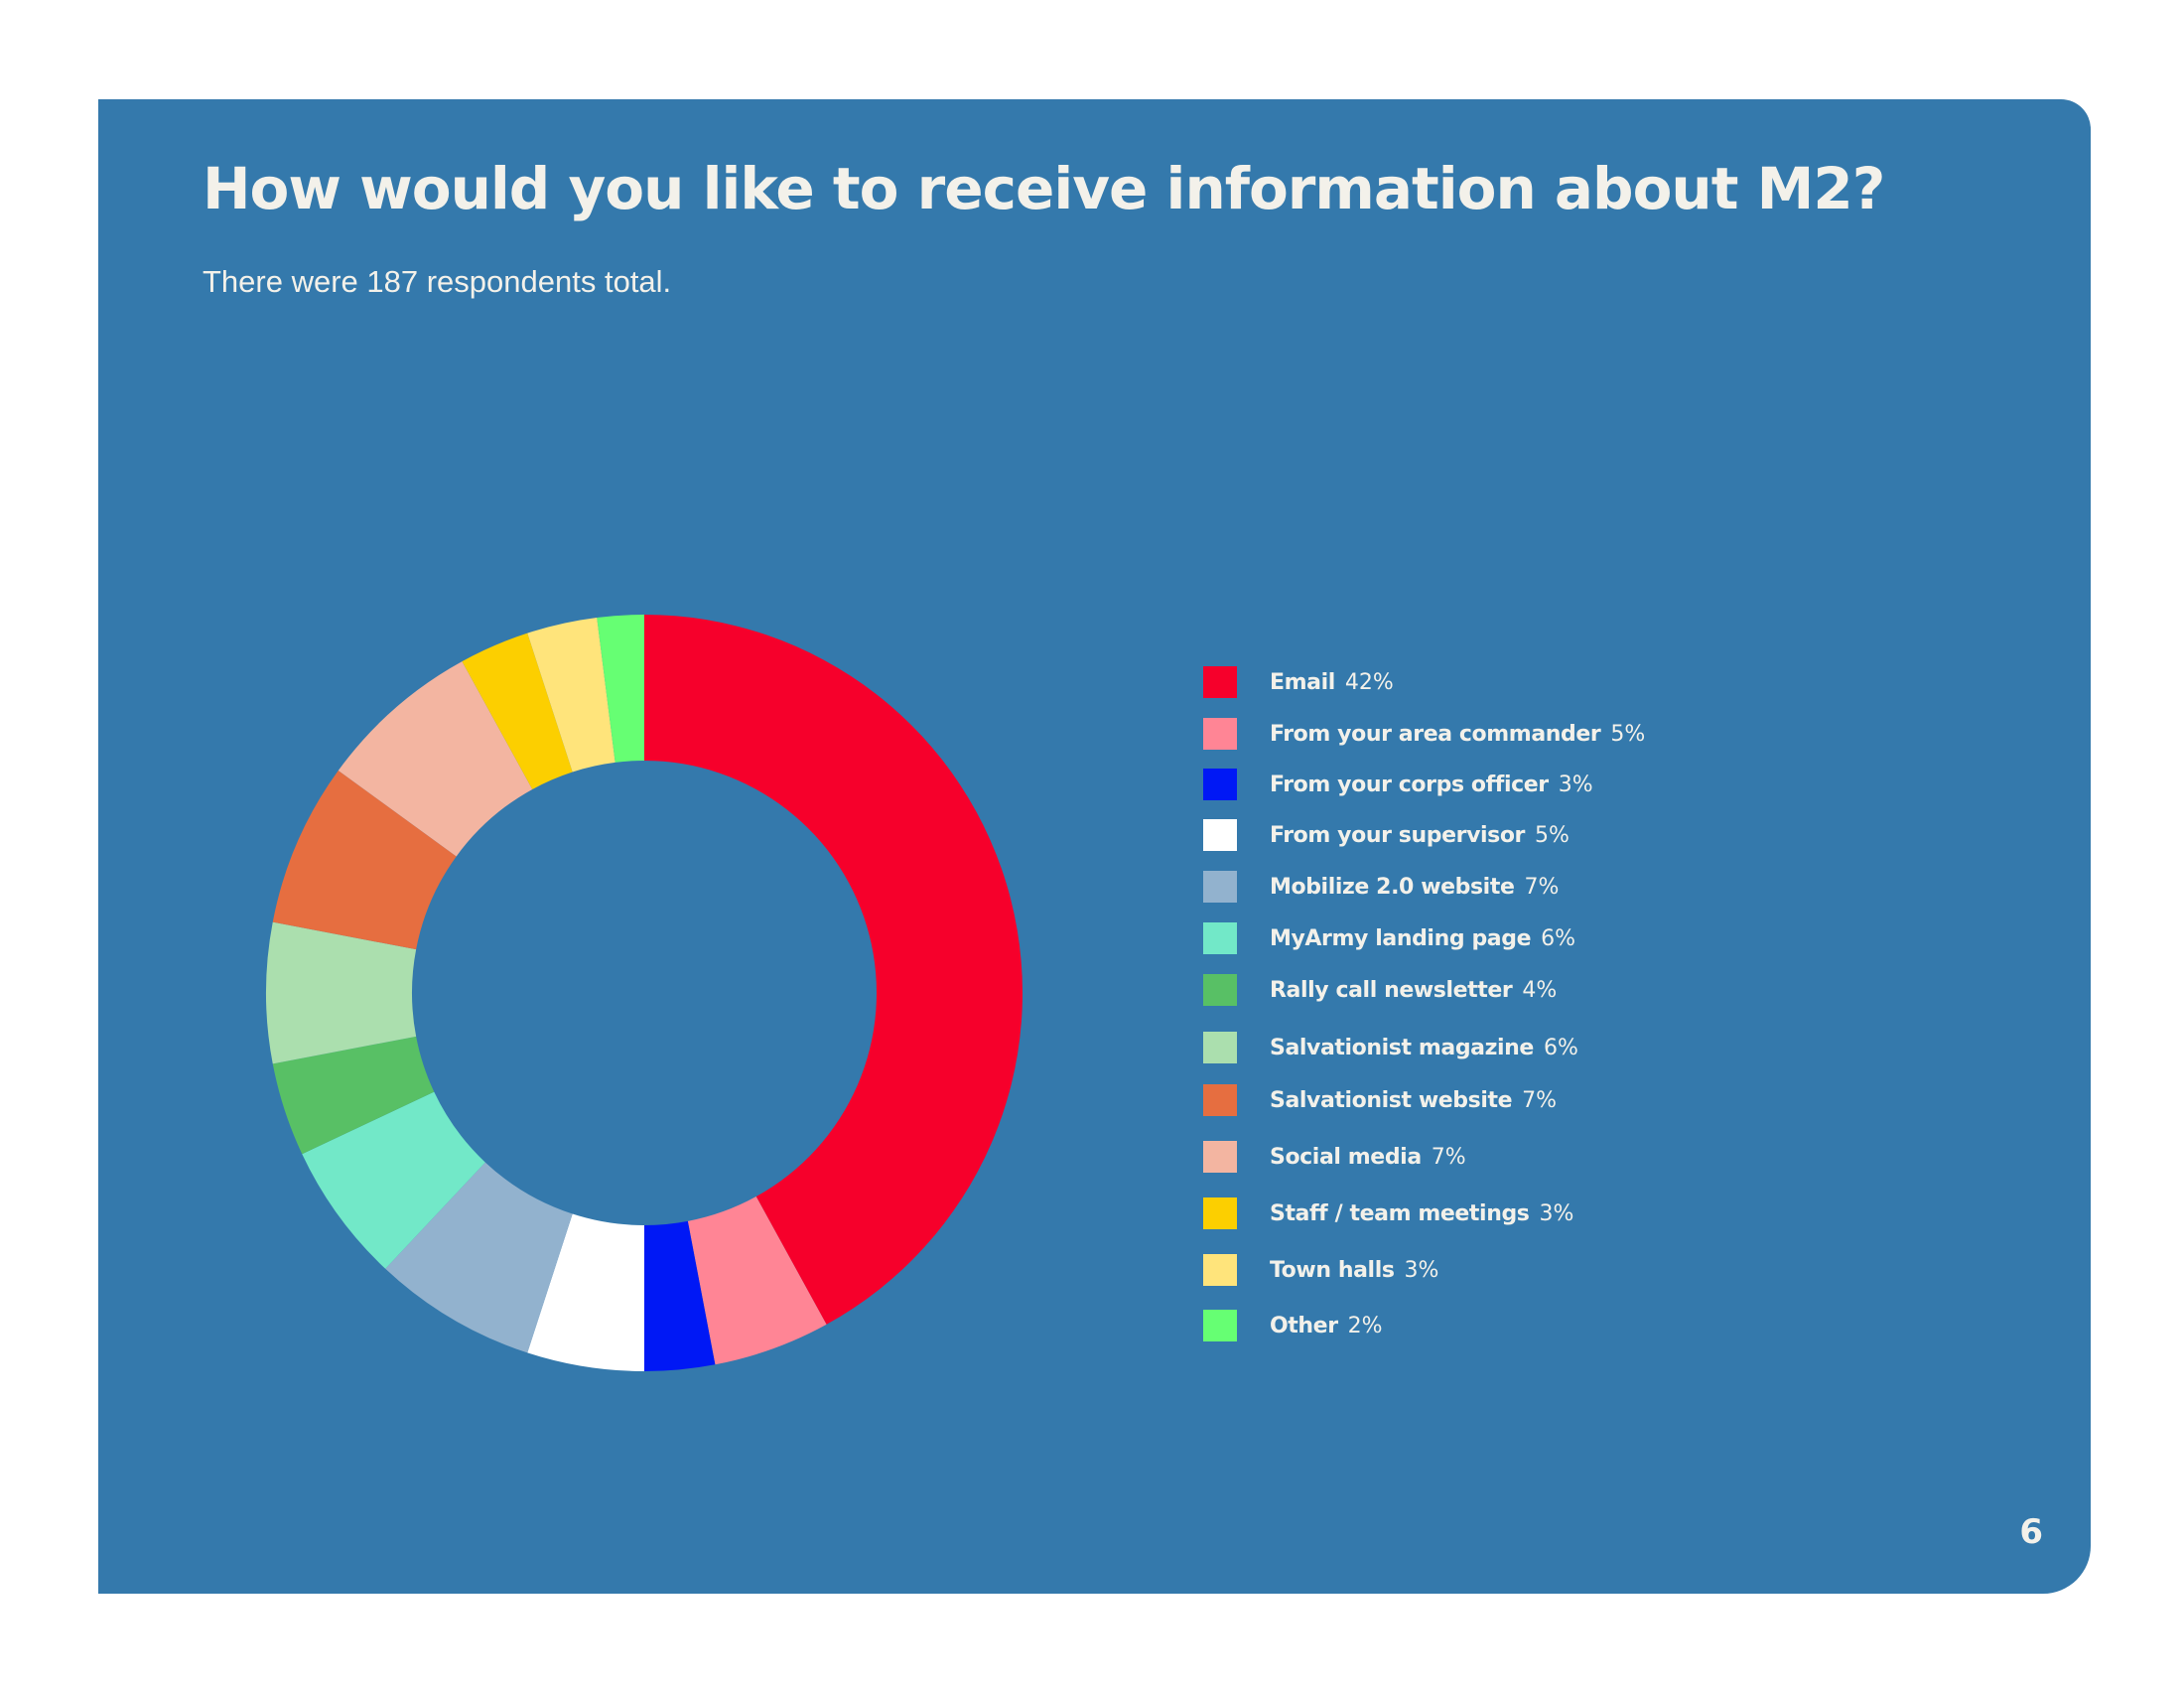 The image size is (2184, 1688). I want to click on legend-item-from-your-supervisor: From your supervisor 5%, so click(1386, 835).